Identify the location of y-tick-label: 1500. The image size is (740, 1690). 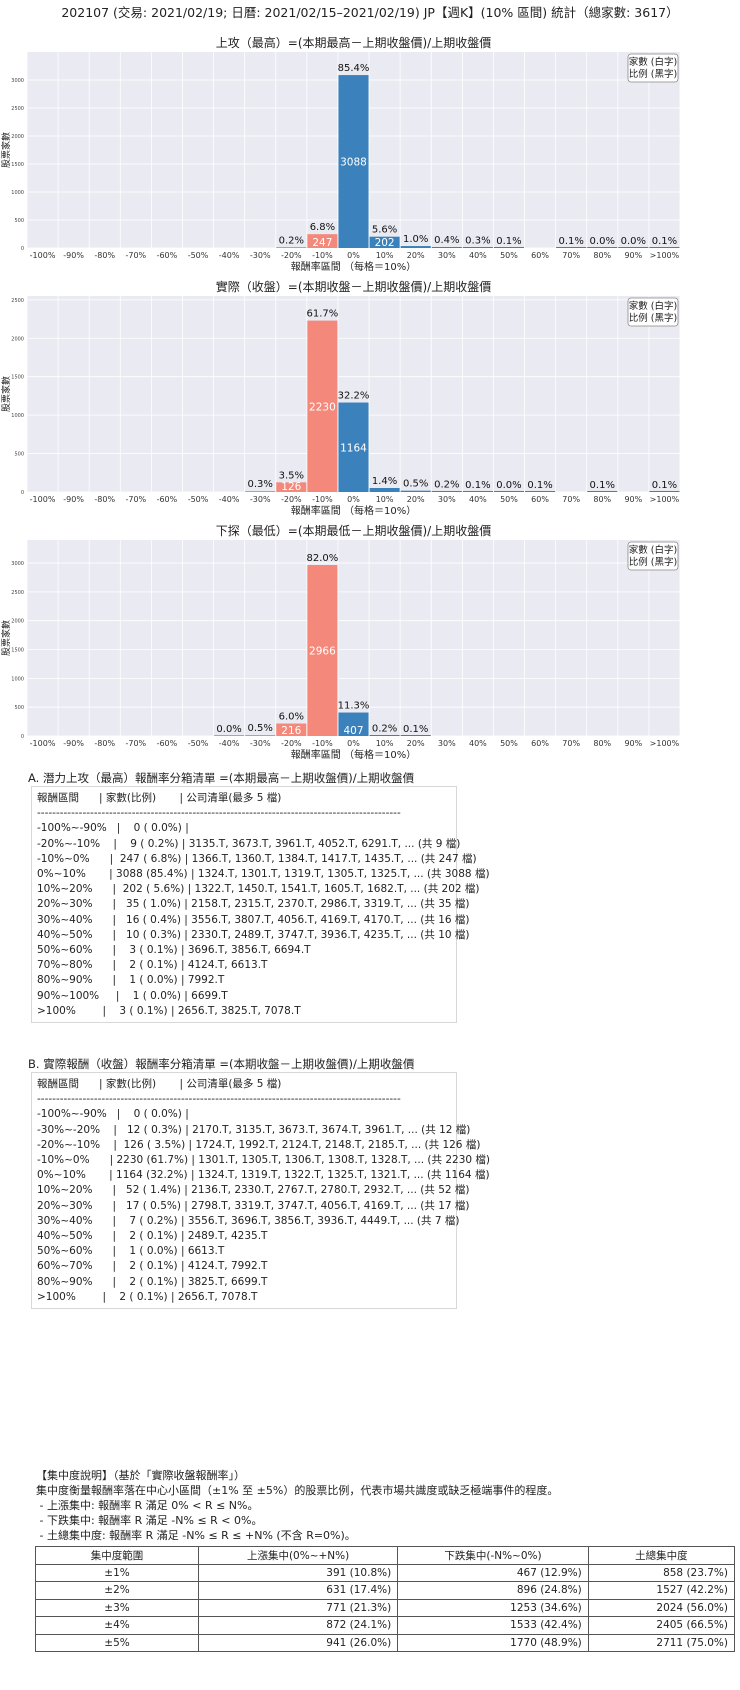
(17, 378).